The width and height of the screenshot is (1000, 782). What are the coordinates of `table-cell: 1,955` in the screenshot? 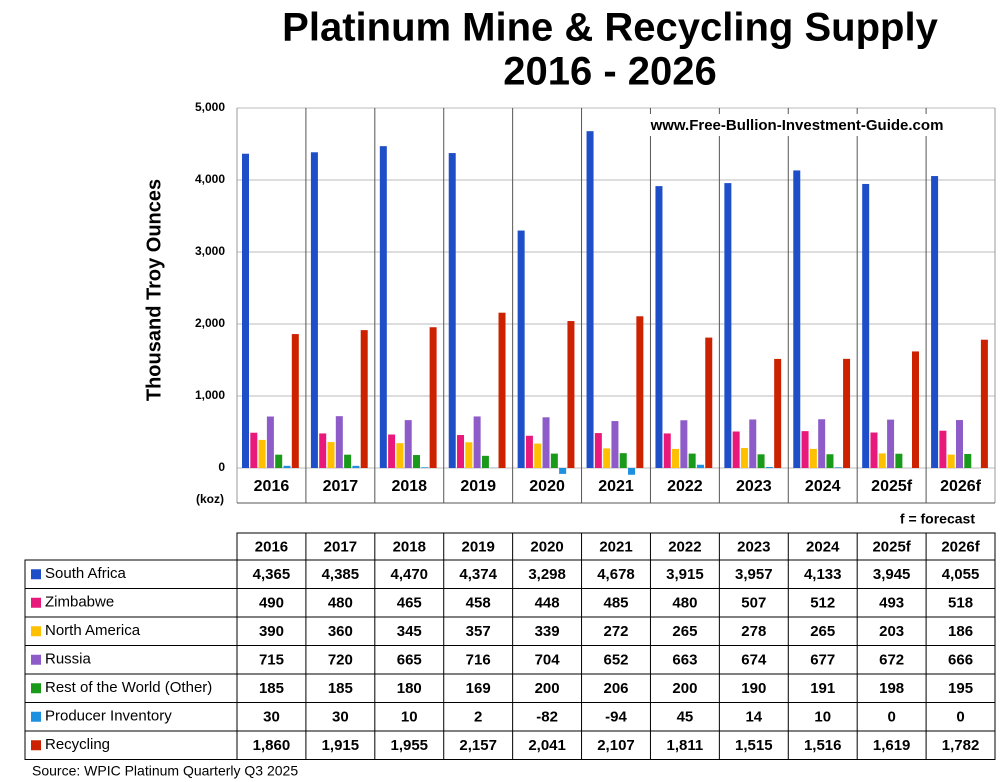 It's located at (409, 745).